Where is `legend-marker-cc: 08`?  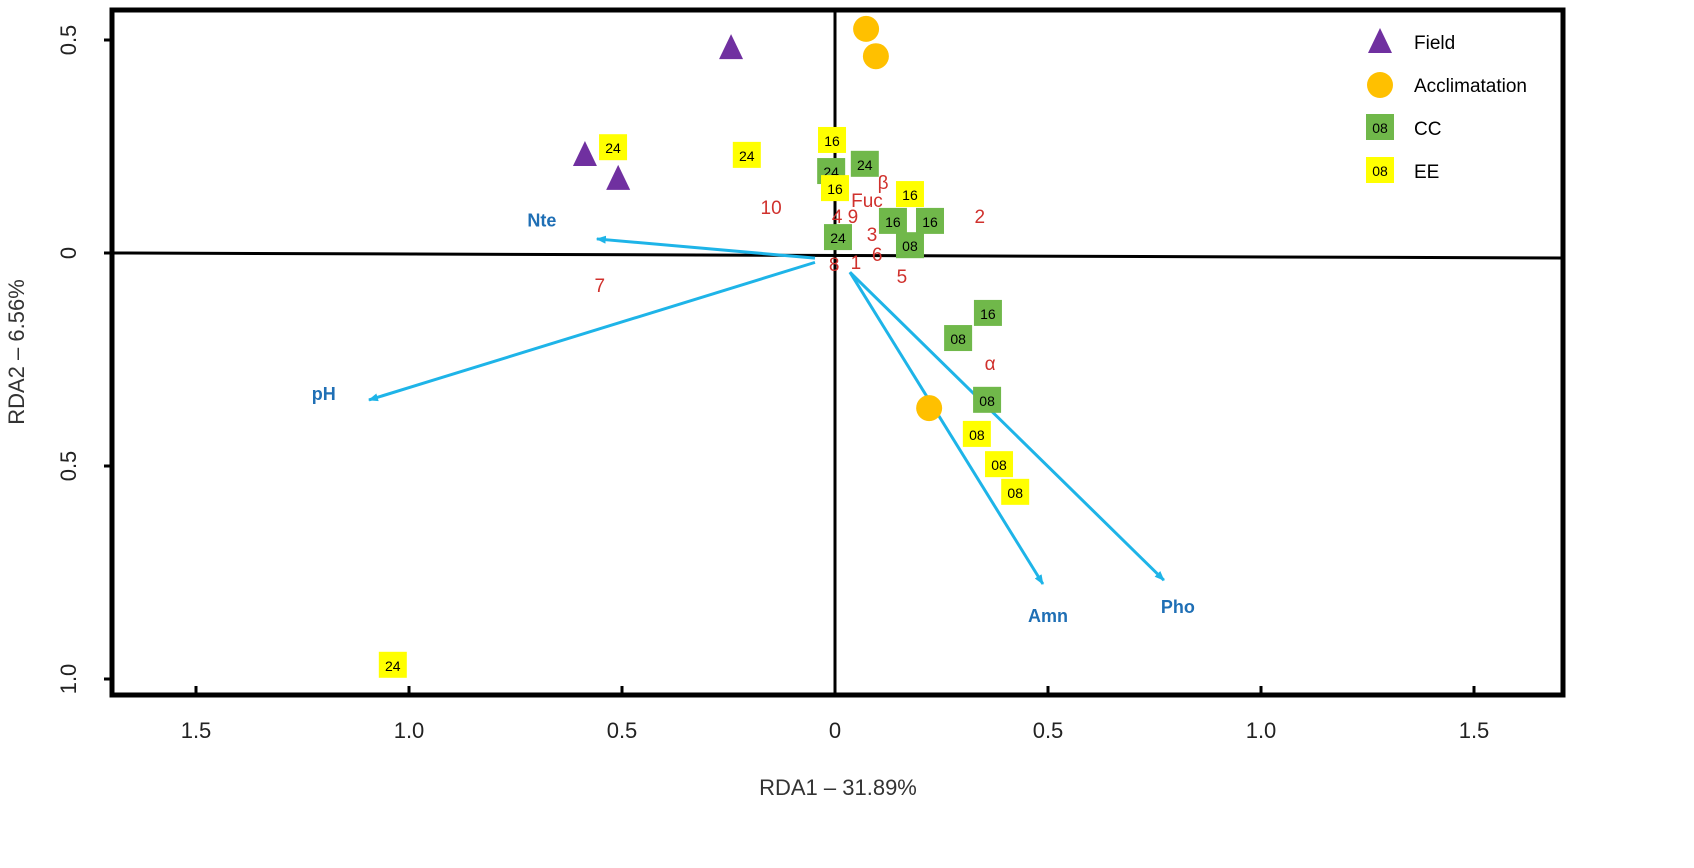
legend-marker-cc: 08 is located at coordinates (1380, 127).